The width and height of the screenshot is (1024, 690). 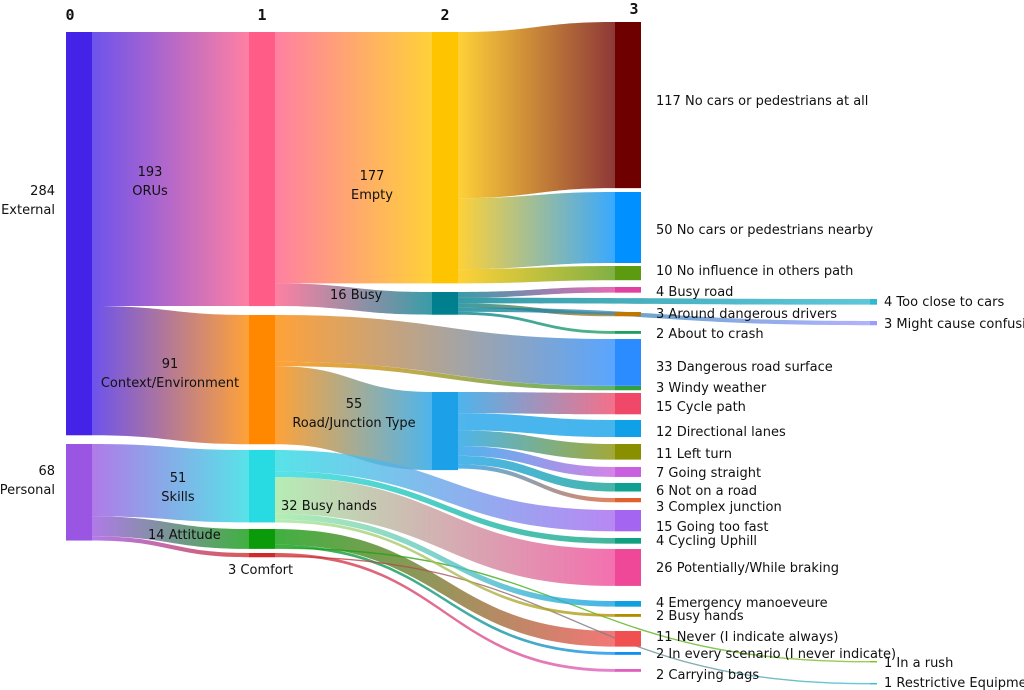 I want to click on node-value: 10, so click(x=664, y=271).